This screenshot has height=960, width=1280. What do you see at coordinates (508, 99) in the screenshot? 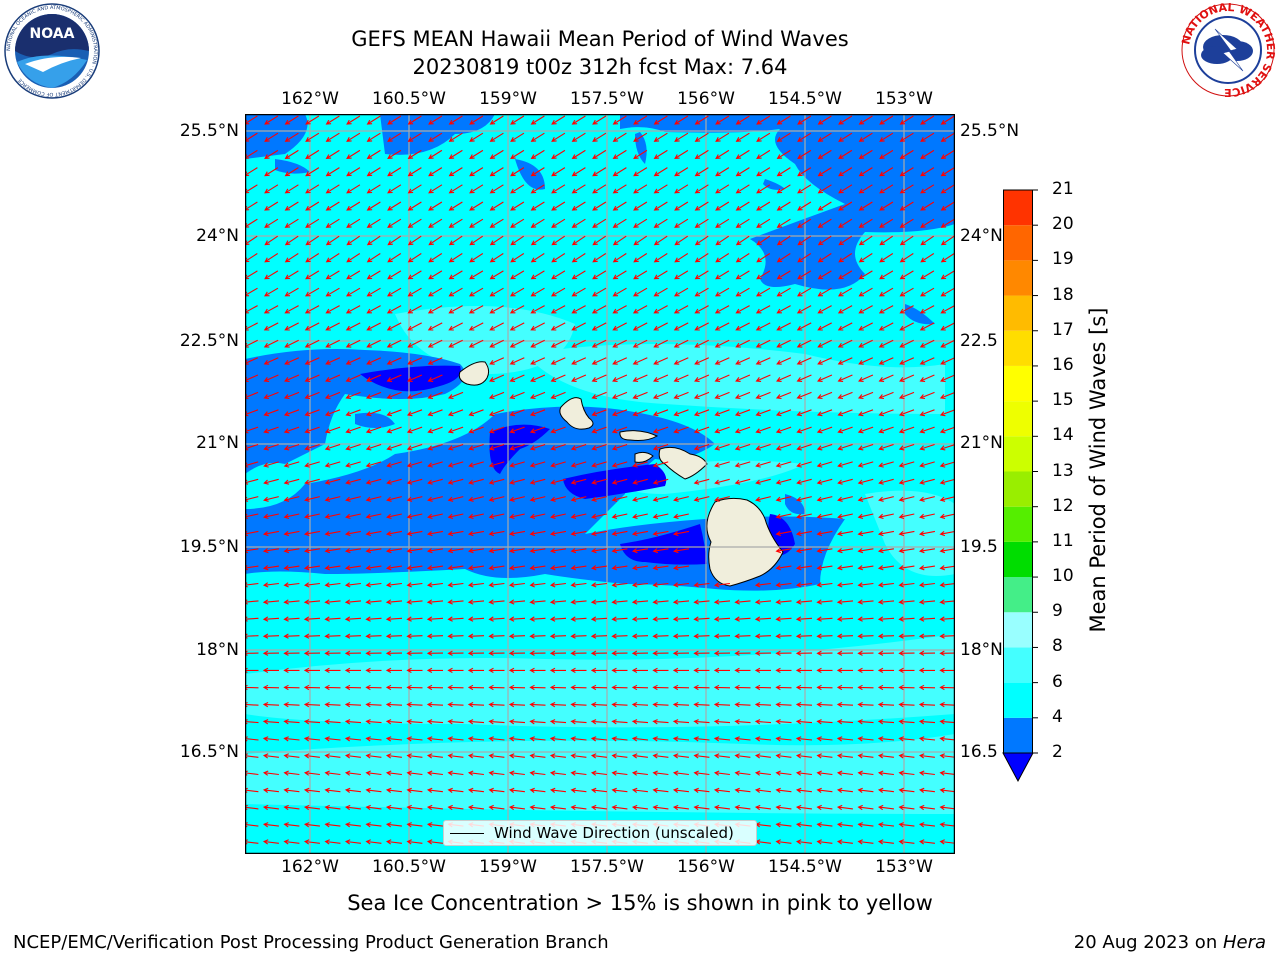
I see `lon-tick-top-3: 159°W` at bounding box center [508, 99].